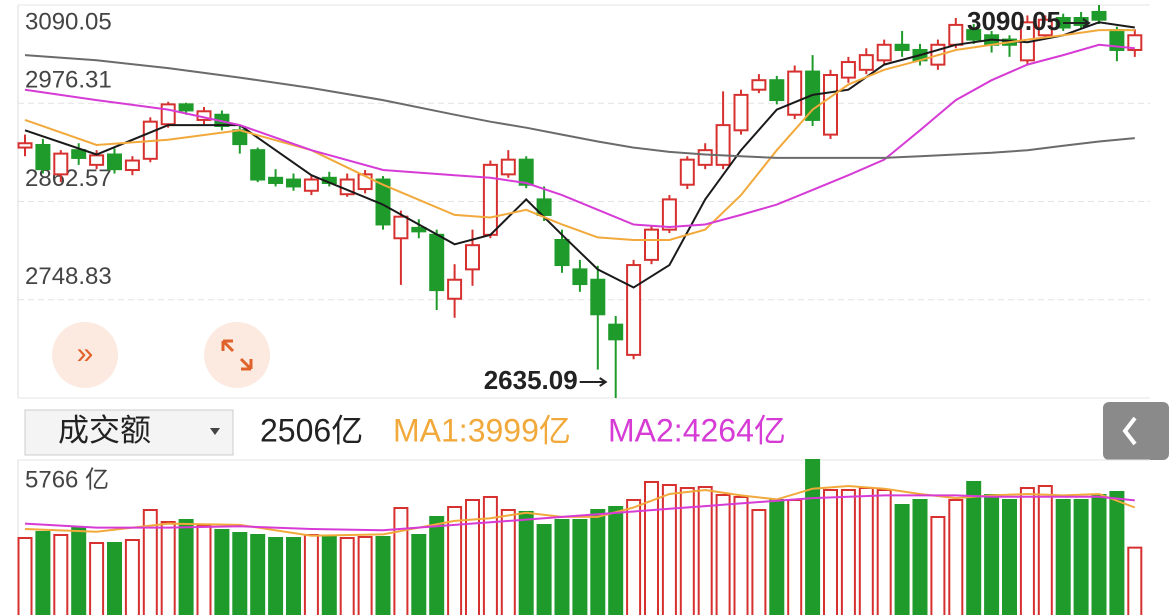 The height and width of the screenshot is (615, 1169). I want to click on expand-icon, so click(237, 355).